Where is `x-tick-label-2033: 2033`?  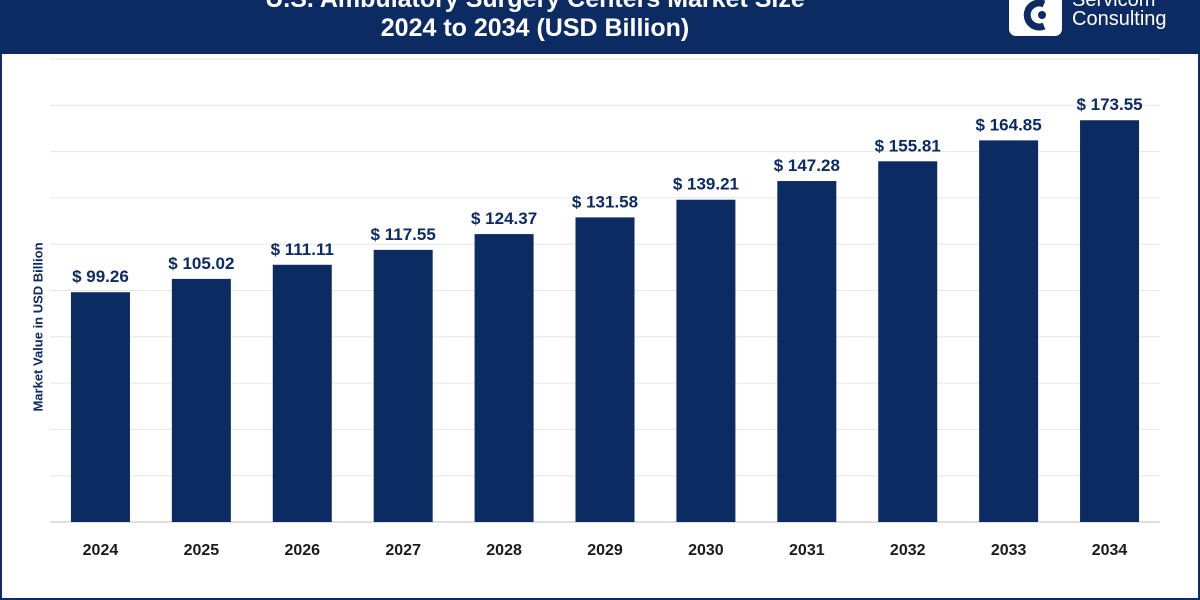
x-tick-label-2033: 2033 is located at coordinates (1009, 550).